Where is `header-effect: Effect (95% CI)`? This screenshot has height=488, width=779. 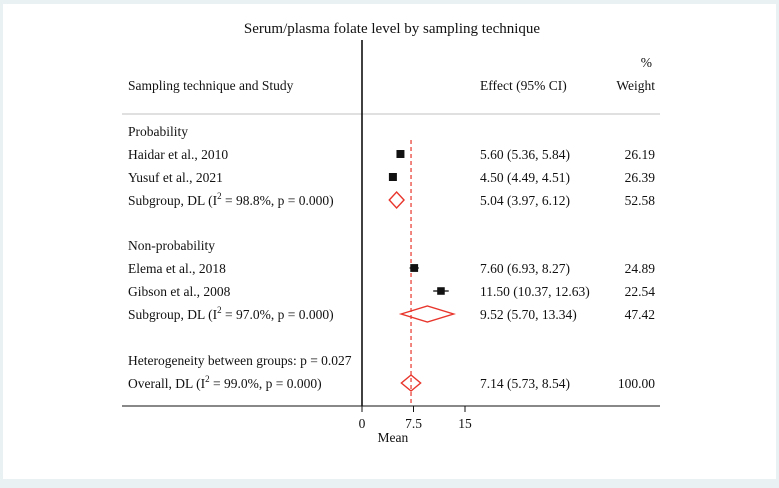
header-effect: Effect (95% CI) is located at coordinates (523, 85).